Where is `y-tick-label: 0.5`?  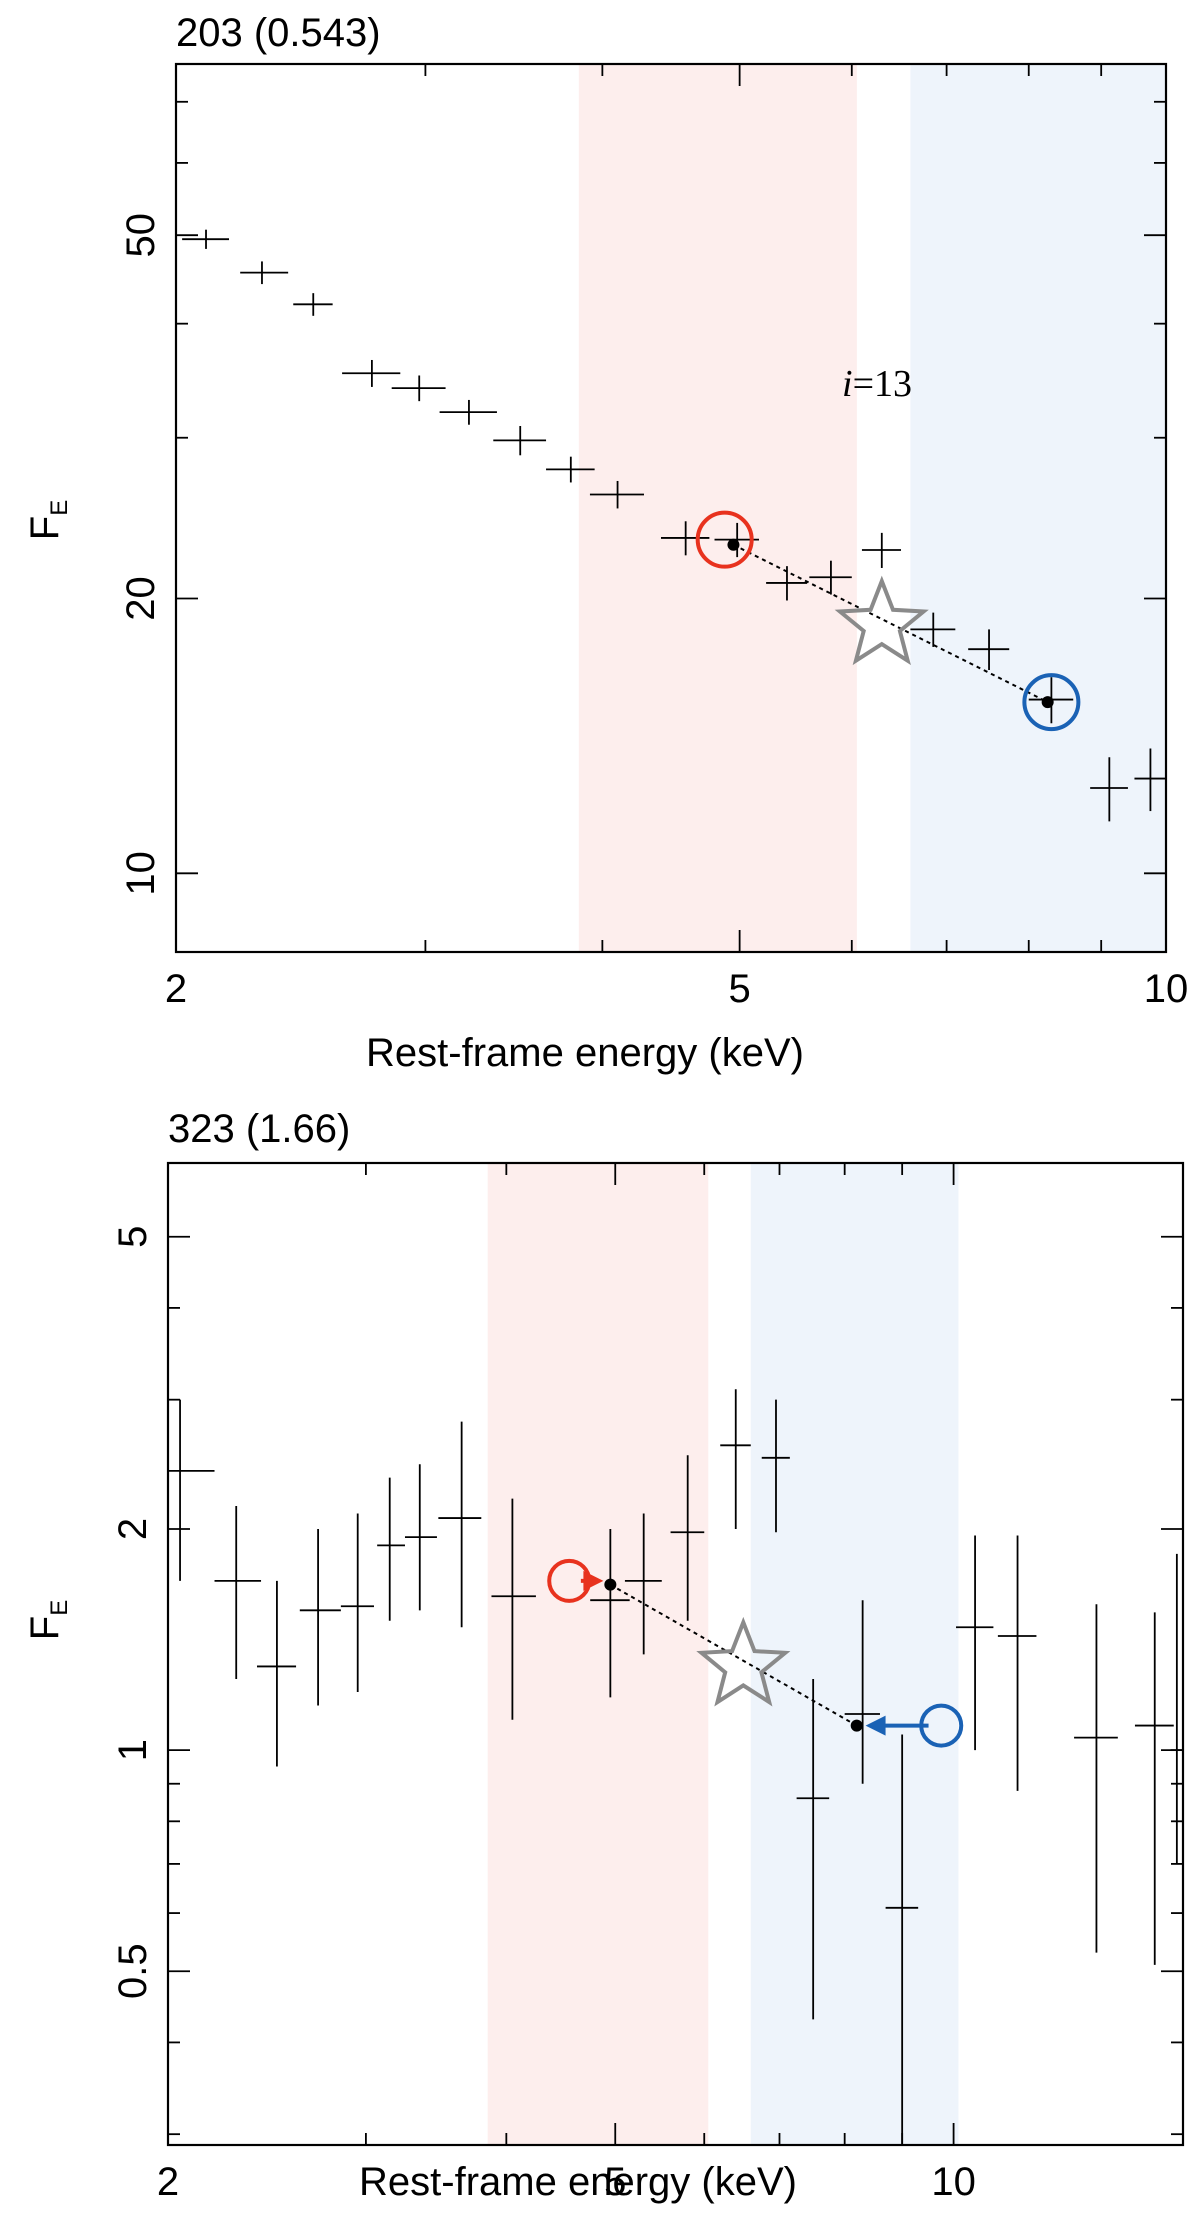 y-tick-label: 0.5 is located at coordinates (133, 1971).